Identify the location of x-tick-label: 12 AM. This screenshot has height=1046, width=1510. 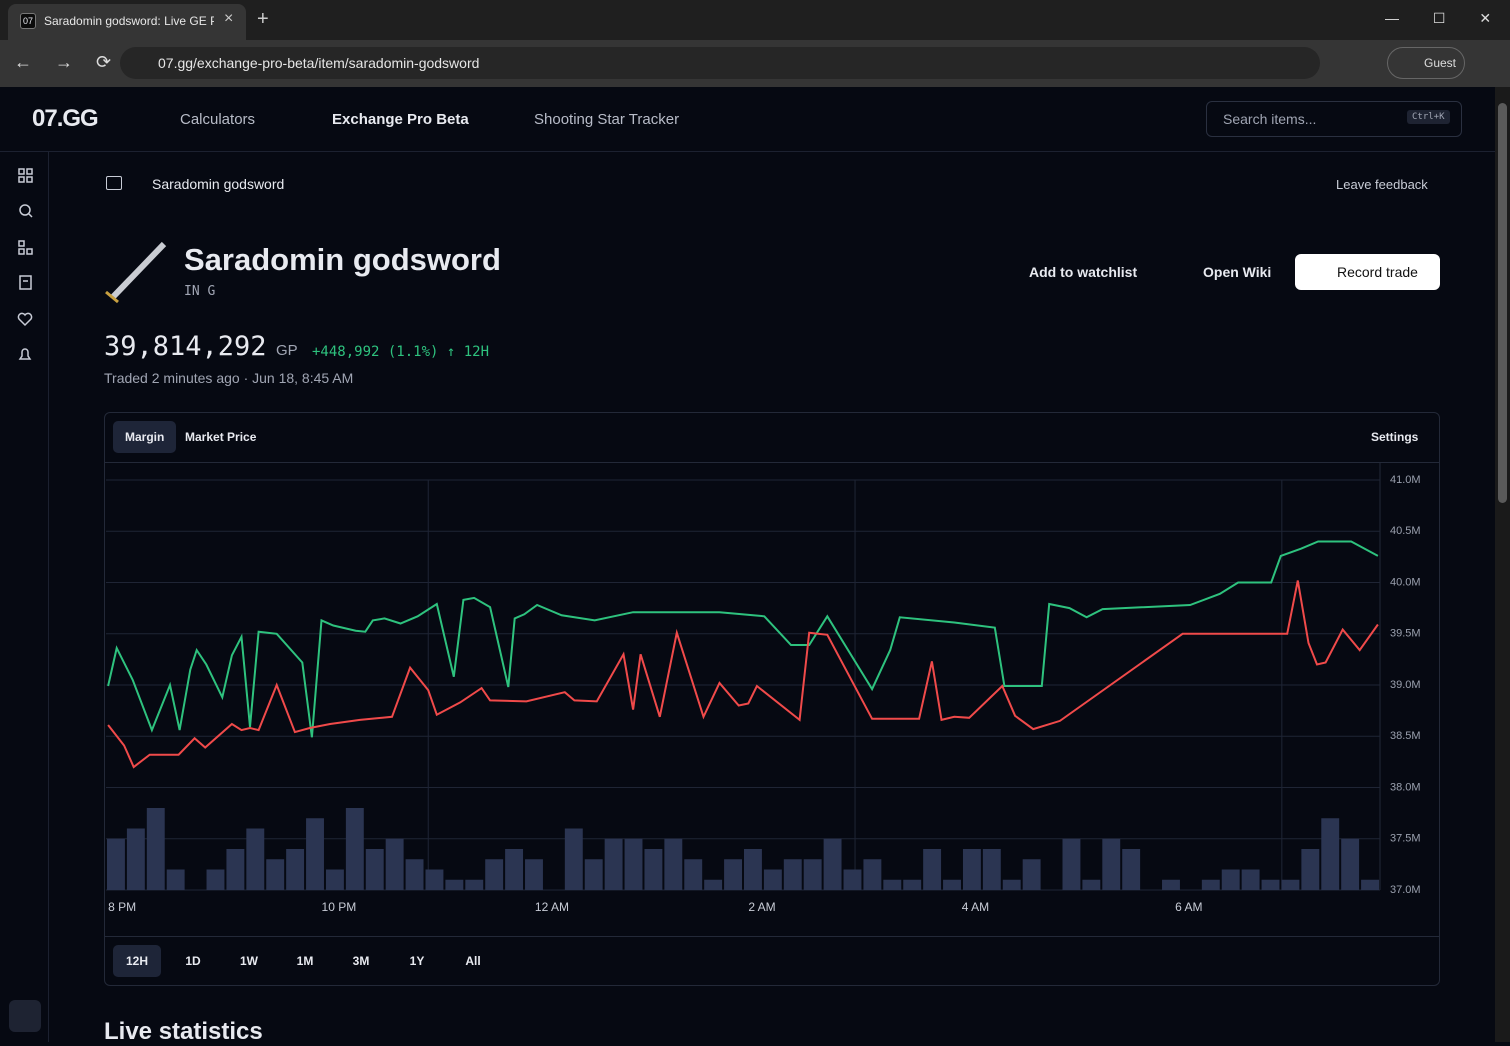
(552, 907).